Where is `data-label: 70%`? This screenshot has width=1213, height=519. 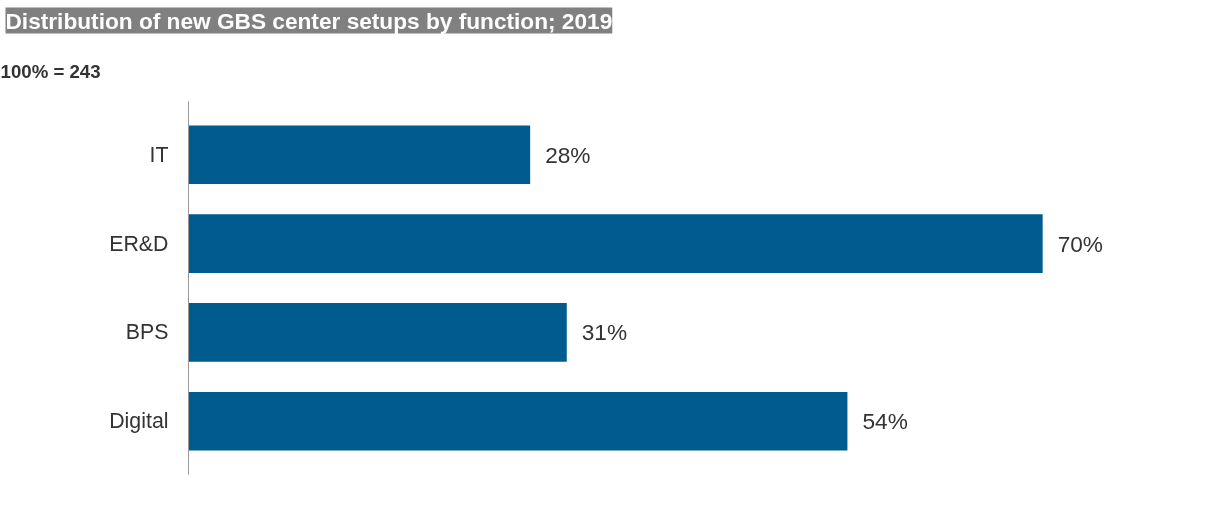 data-label: 70% is located at coordinates (1080, 243).